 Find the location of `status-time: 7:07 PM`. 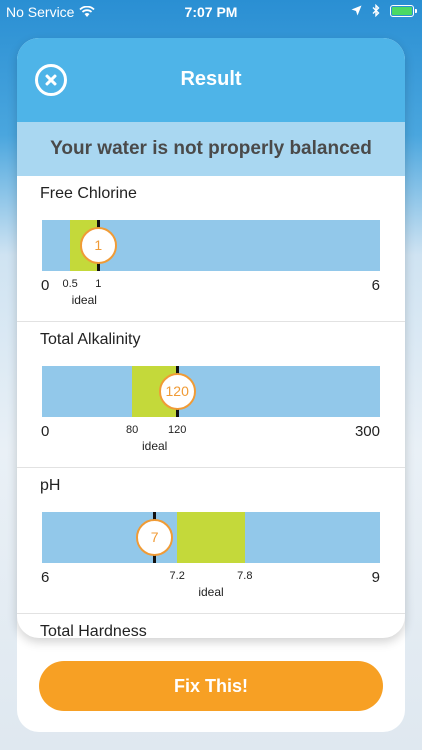

status-time: 7:07 PM is located at coordinates (211, 12).